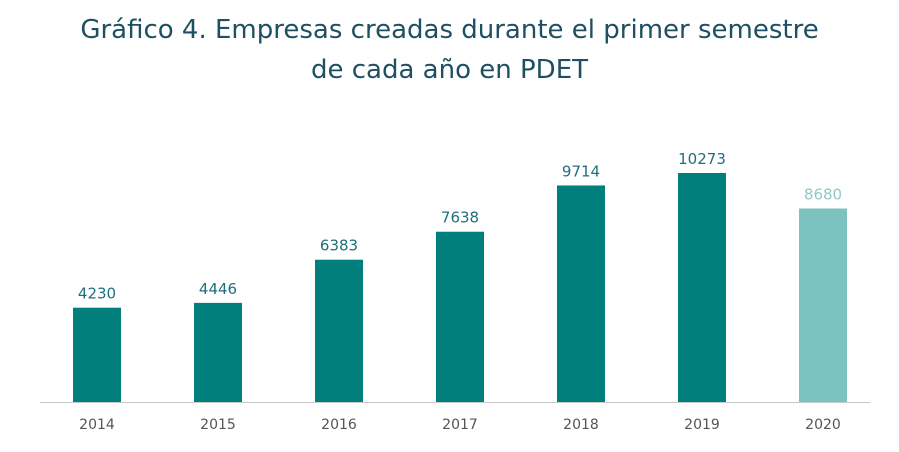 This screenshot has width=899, height=452. What do you see at coordinates (702, 287) in the screenshot?
I see `bar-2019` at bounding box center [702, 287].